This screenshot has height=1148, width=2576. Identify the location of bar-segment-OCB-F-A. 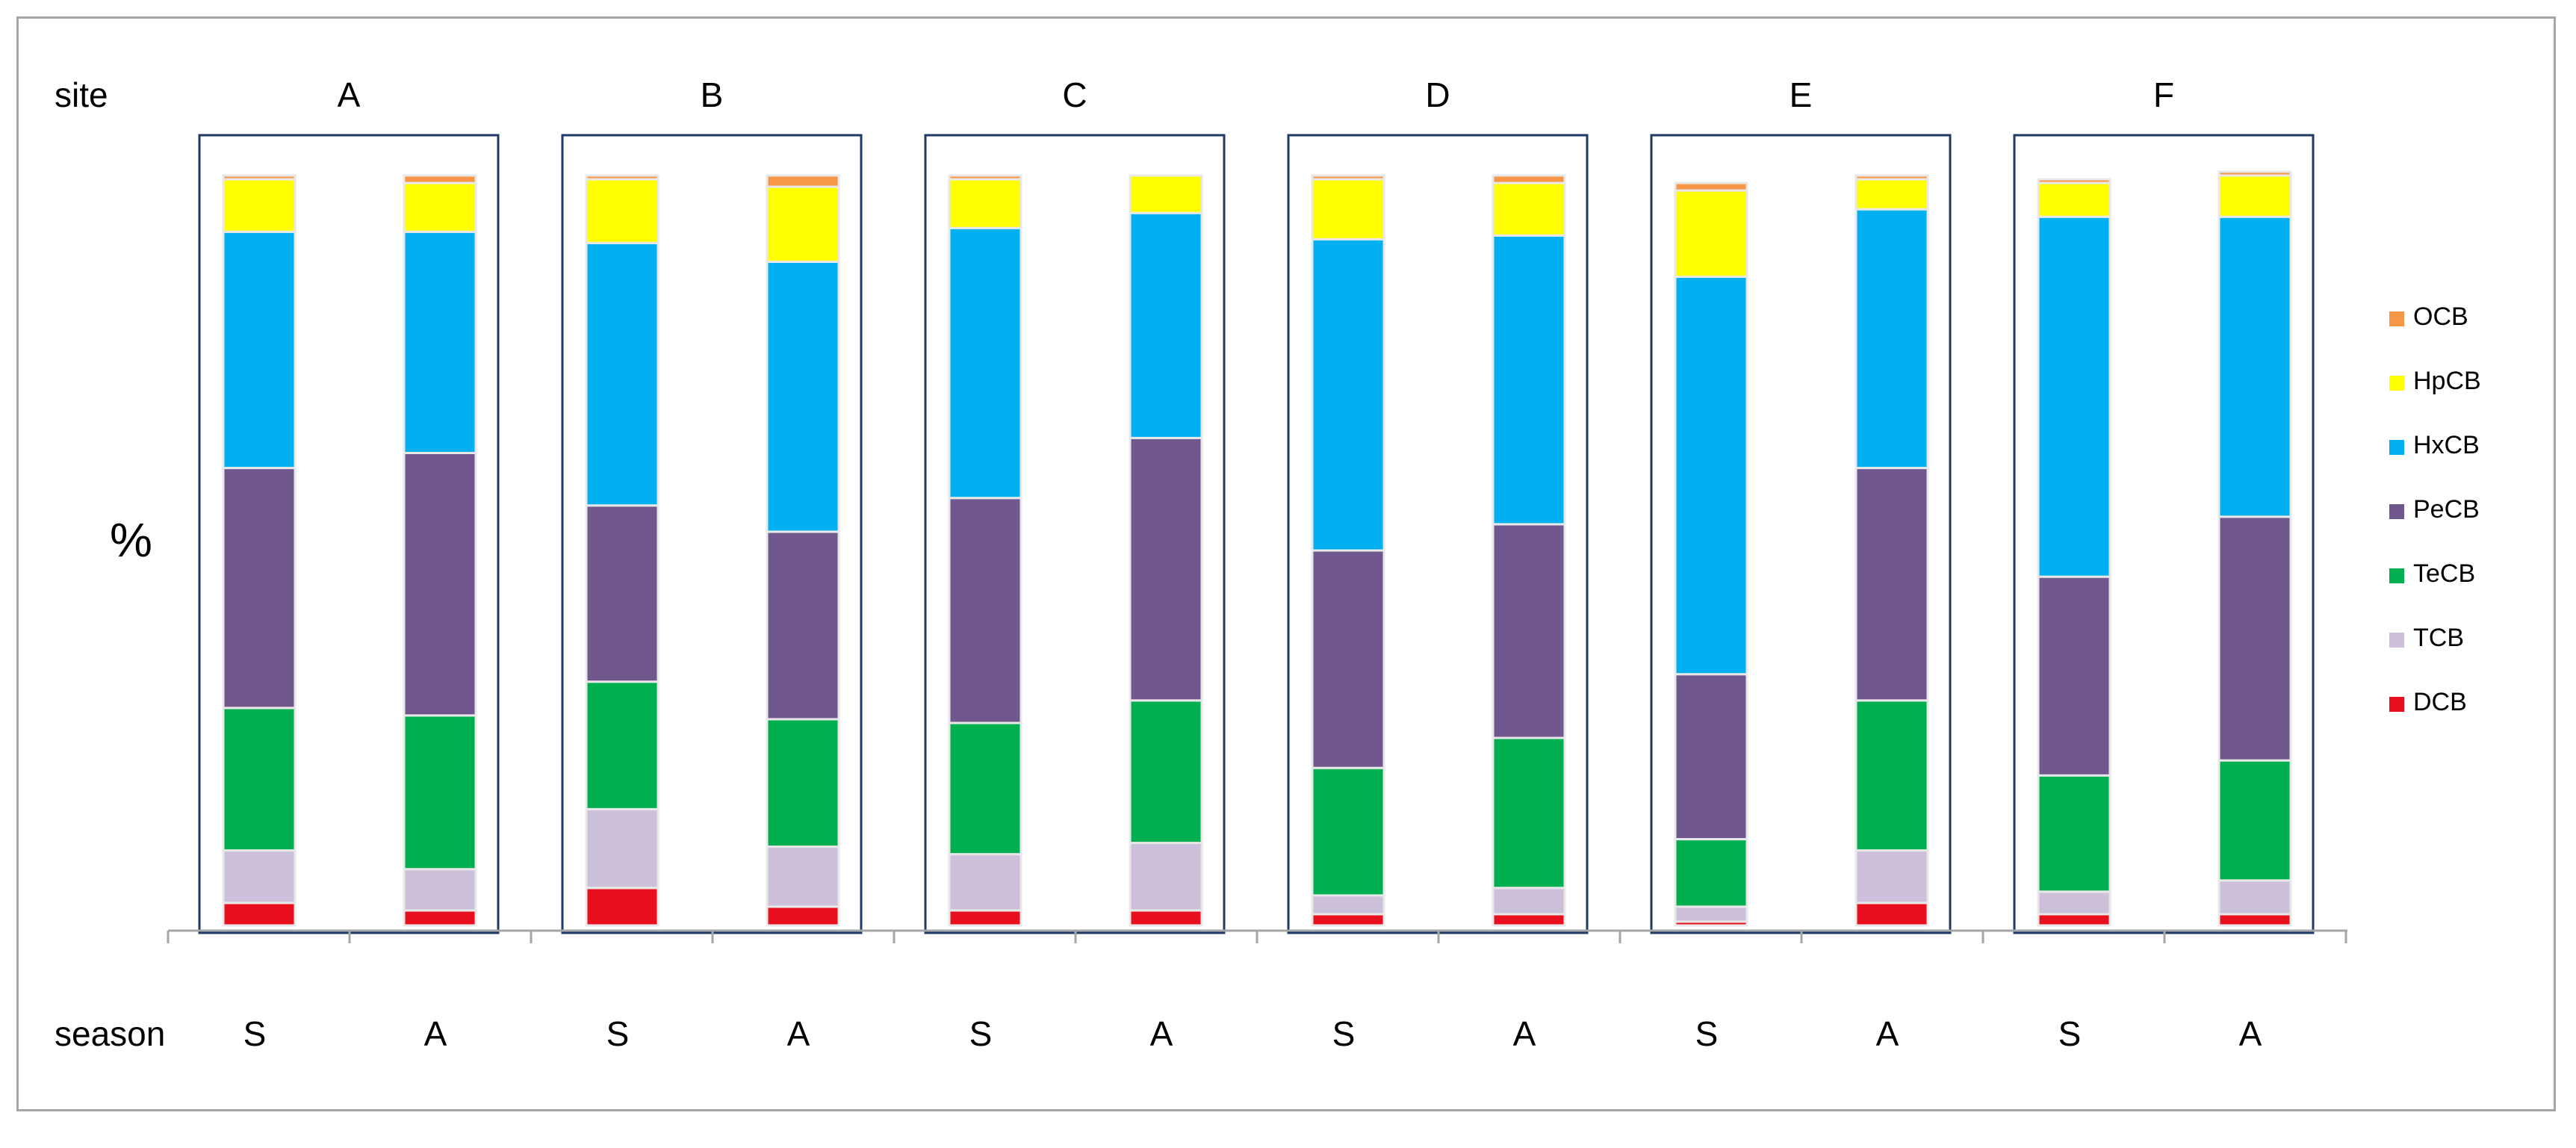
(2254, 173).